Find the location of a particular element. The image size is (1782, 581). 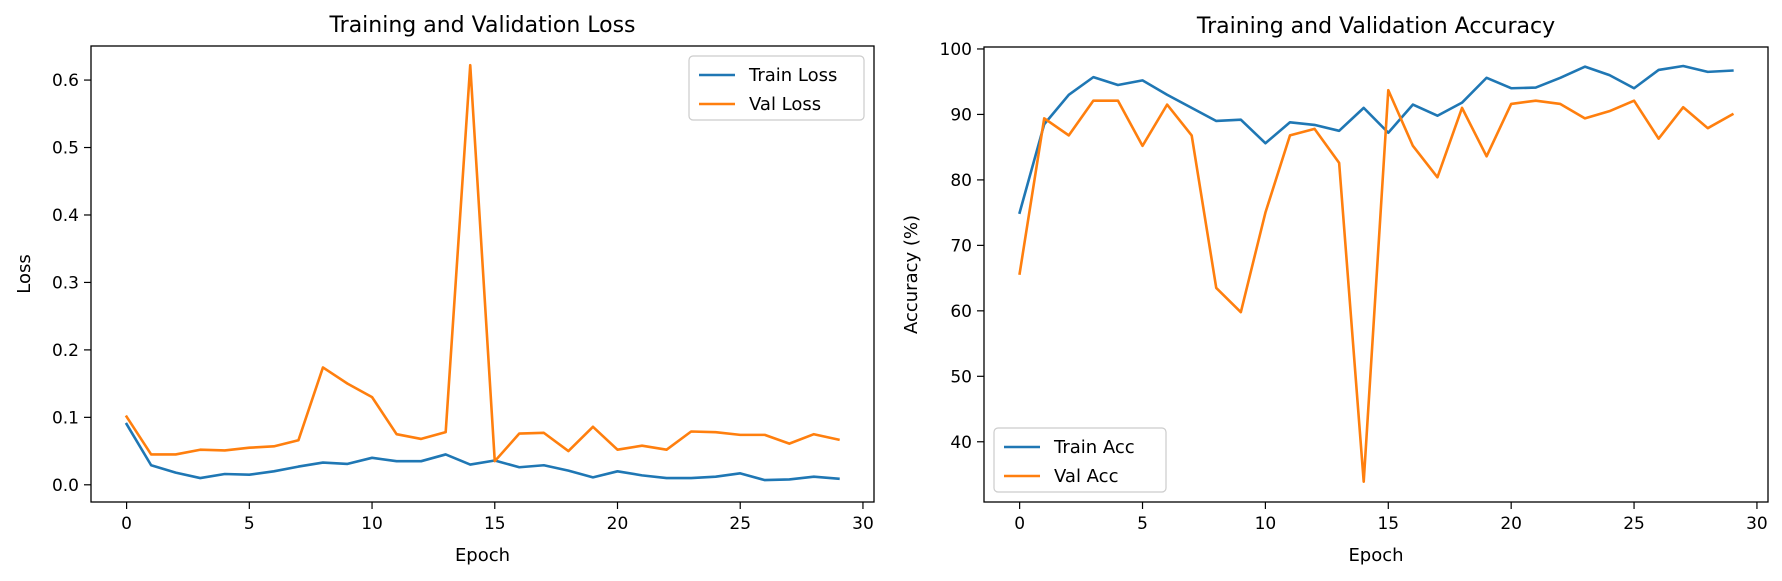

accuracy-chart-title: Training and Validation Accuracy is located at coordinates (1375, 26).